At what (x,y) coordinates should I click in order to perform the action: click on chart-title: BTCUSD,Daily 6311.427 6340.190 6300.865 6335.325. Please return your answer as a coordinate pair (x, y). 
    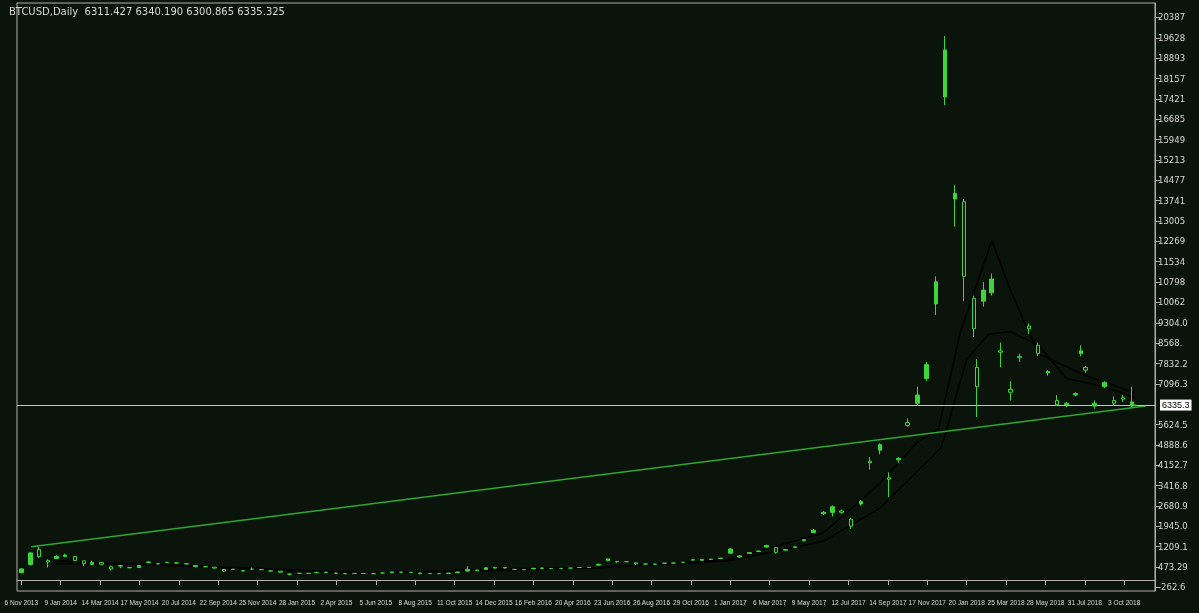
    Looking at the image, I should click on (147, 11).